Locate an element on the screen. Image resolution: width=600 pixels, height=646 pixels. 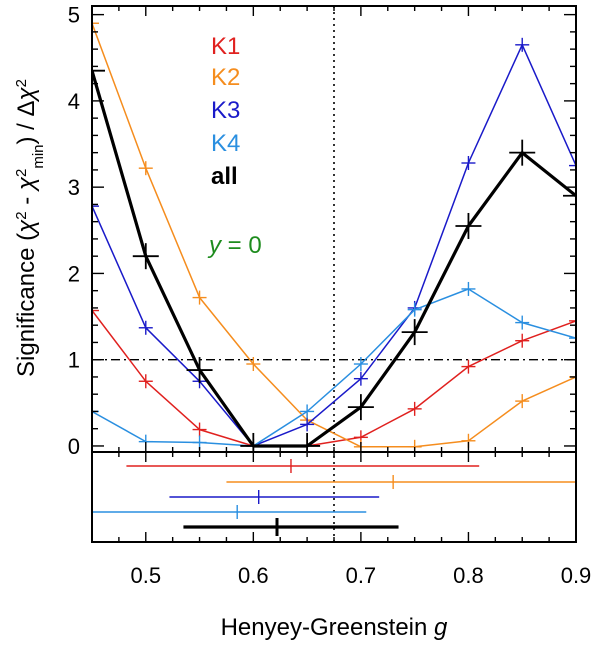
legend-entry-all: all is located at coordinates (224, 176).